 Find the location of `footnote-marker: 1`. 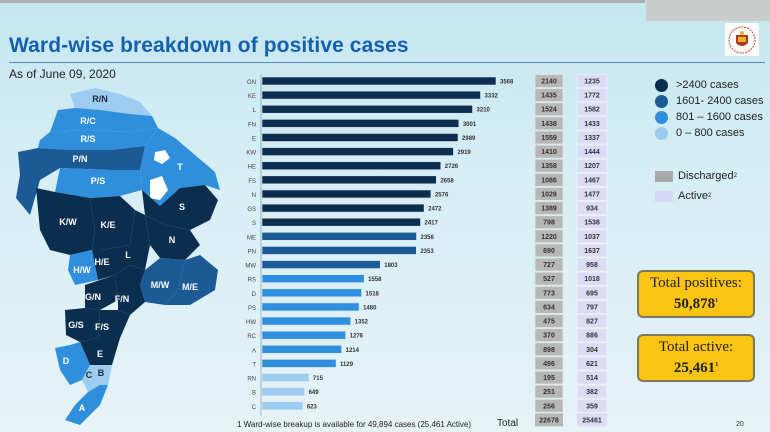

footnote-marker: 1 is located at coordinates (717, 301).